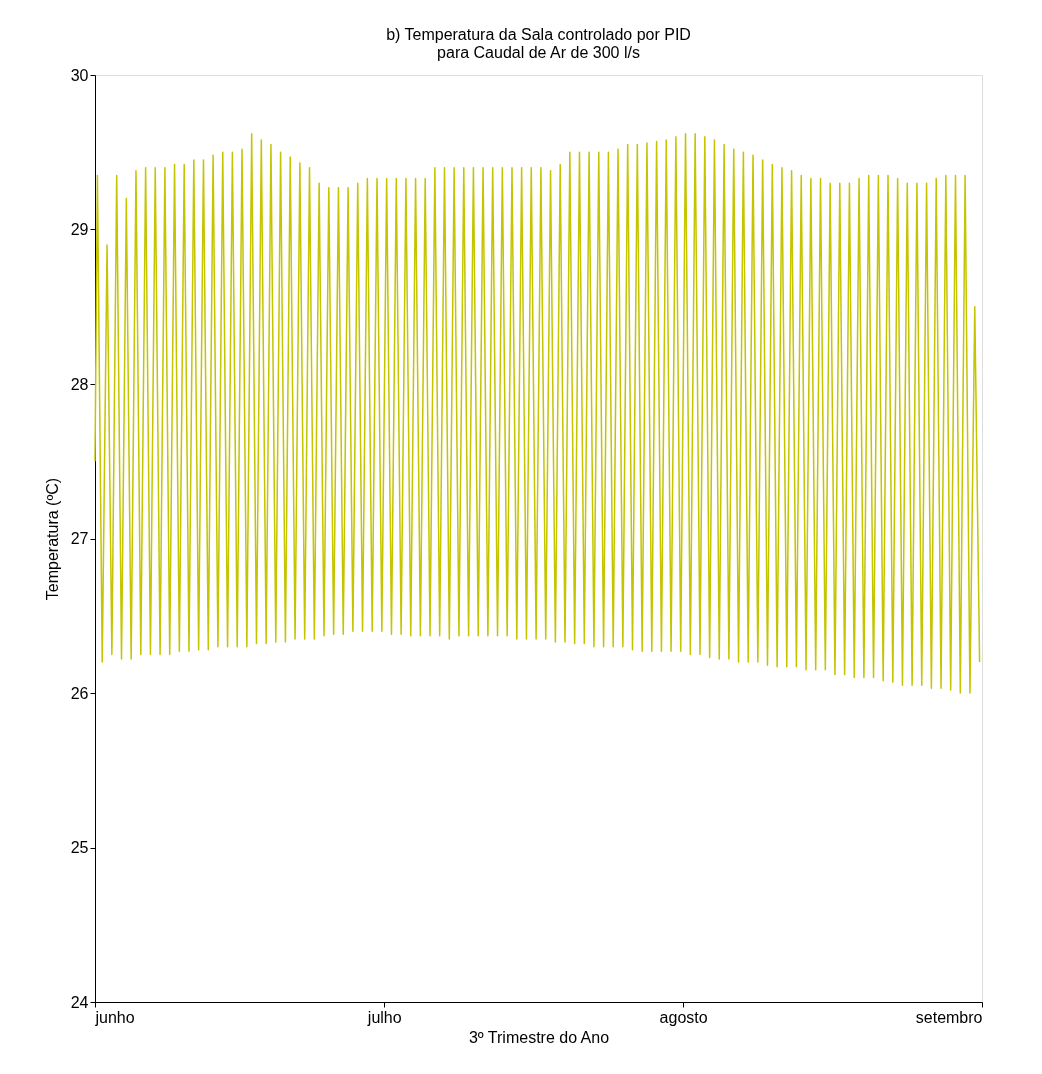  What do you see at coordinates (79, 384) in the screenshot?
I see `y-tick-label: 28` at bounding box center [79, 384].